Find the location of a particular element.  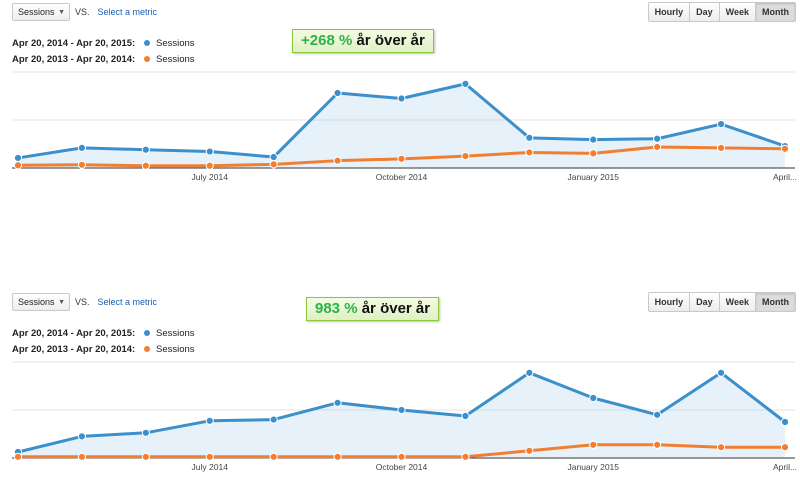

metric-select-value: Sessions is located at coordinates (36, 12).